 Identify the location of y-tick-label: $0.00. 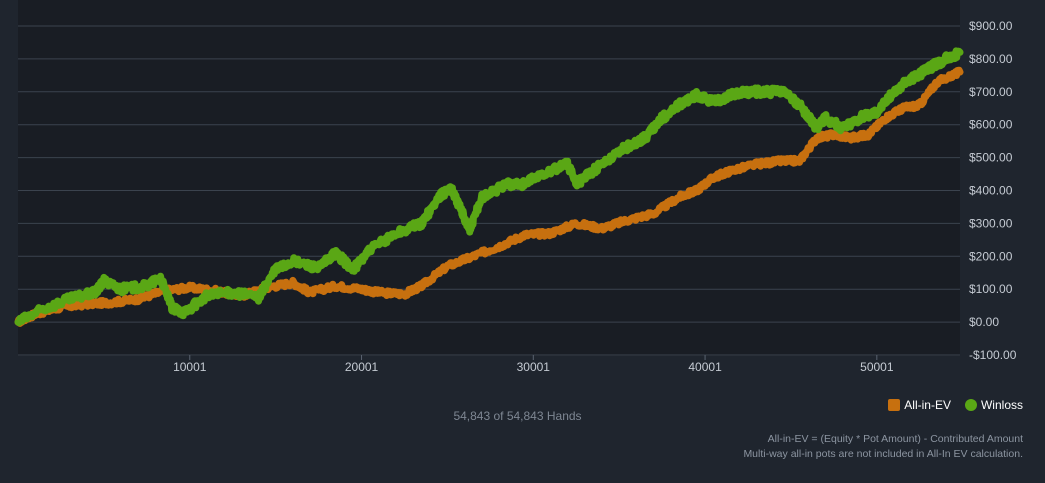
(984, 322).